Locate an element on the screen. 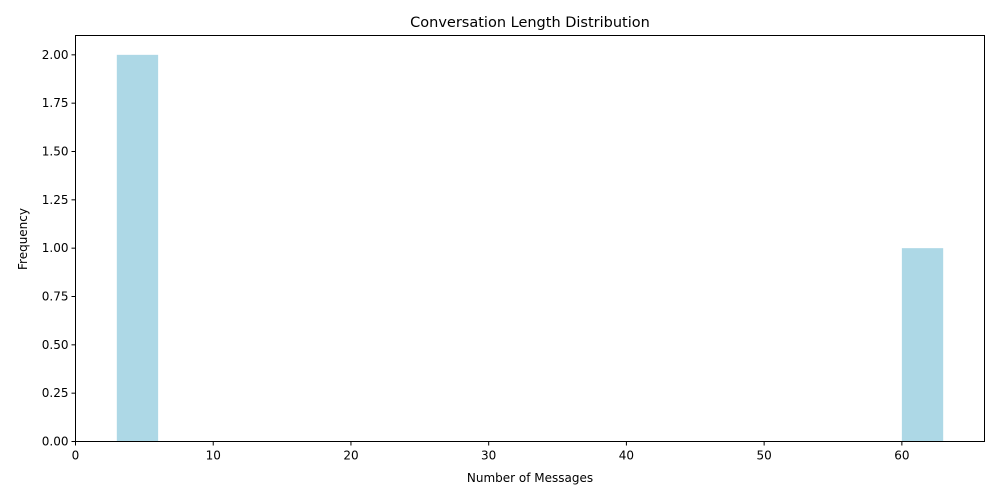 The image size is (1000, 500). x-tick-label-3: 30 is located at coordinates (488, 456).